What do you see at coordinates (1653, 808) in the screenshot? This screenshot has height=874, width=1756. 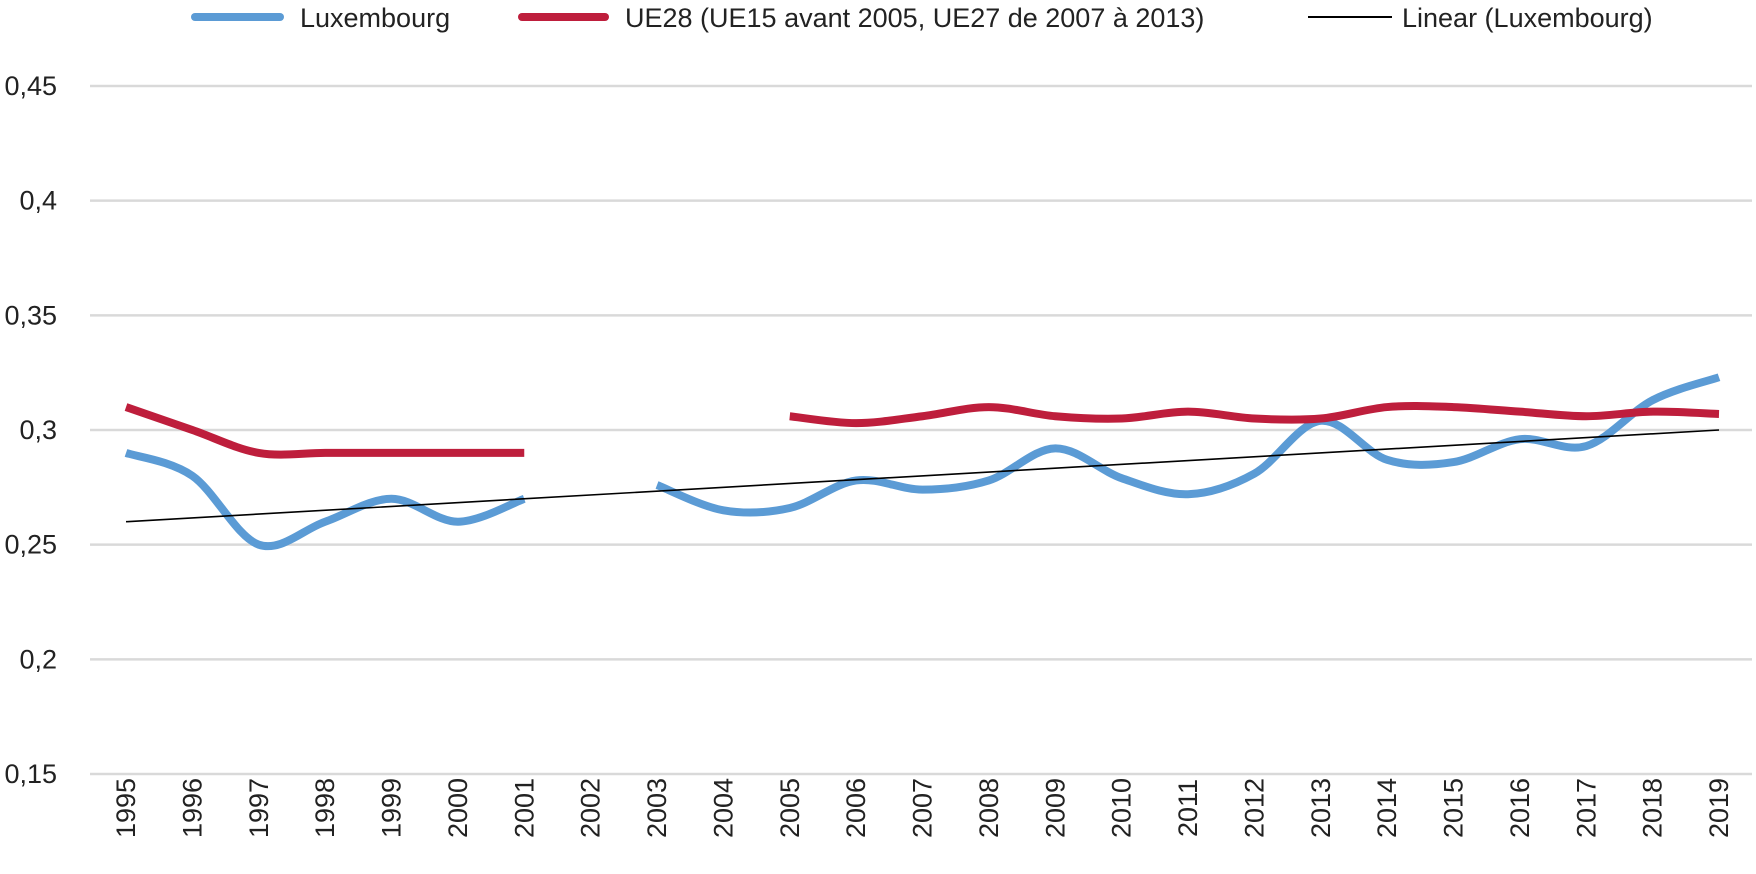 I see `x-tick-label: 2018` at bounding box center [1653, 808].